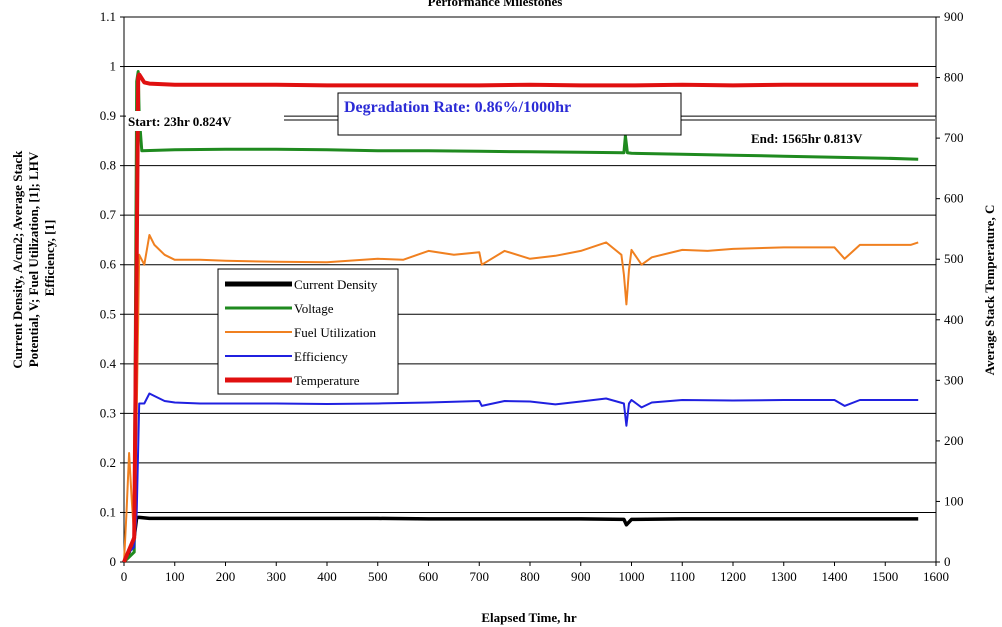  What do you see at coordinates (112, 289) in the screenshot?
I see `y-left-axis-ticks: 0 0.1 0.2 0.3 0.4 0.5 0.6 0.7 0.8 0.9 1 1.1` at bounding box center [112, 289].